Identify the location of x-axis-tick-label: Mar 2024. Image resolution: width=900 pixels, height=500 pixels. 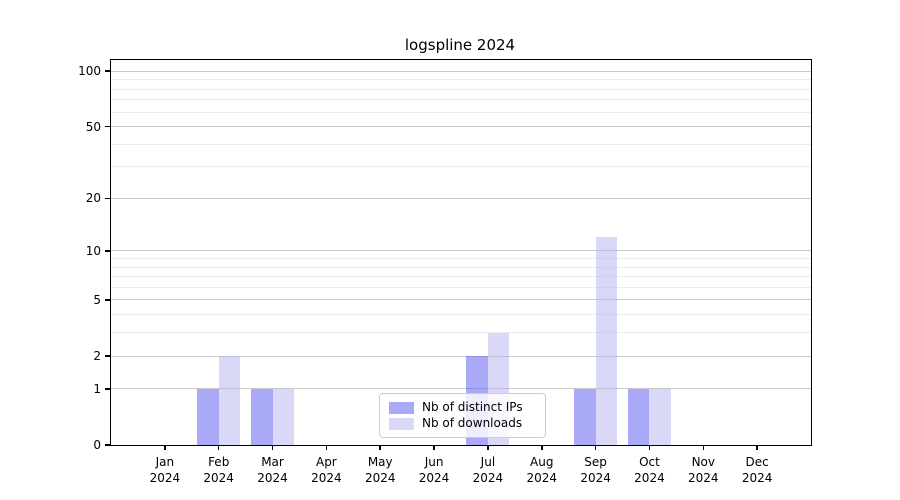
(273, 470).